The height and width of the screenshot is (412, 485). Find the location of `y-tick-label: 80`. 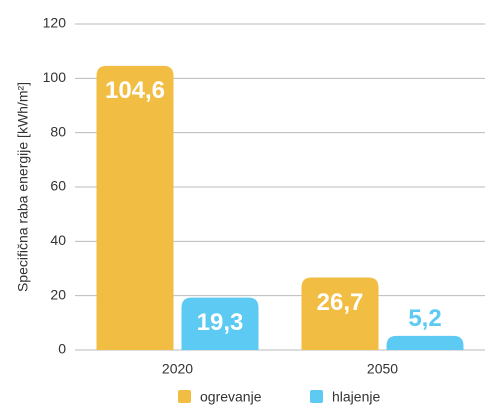

y-tick-label: 80 is located at coordinates (58, 131).